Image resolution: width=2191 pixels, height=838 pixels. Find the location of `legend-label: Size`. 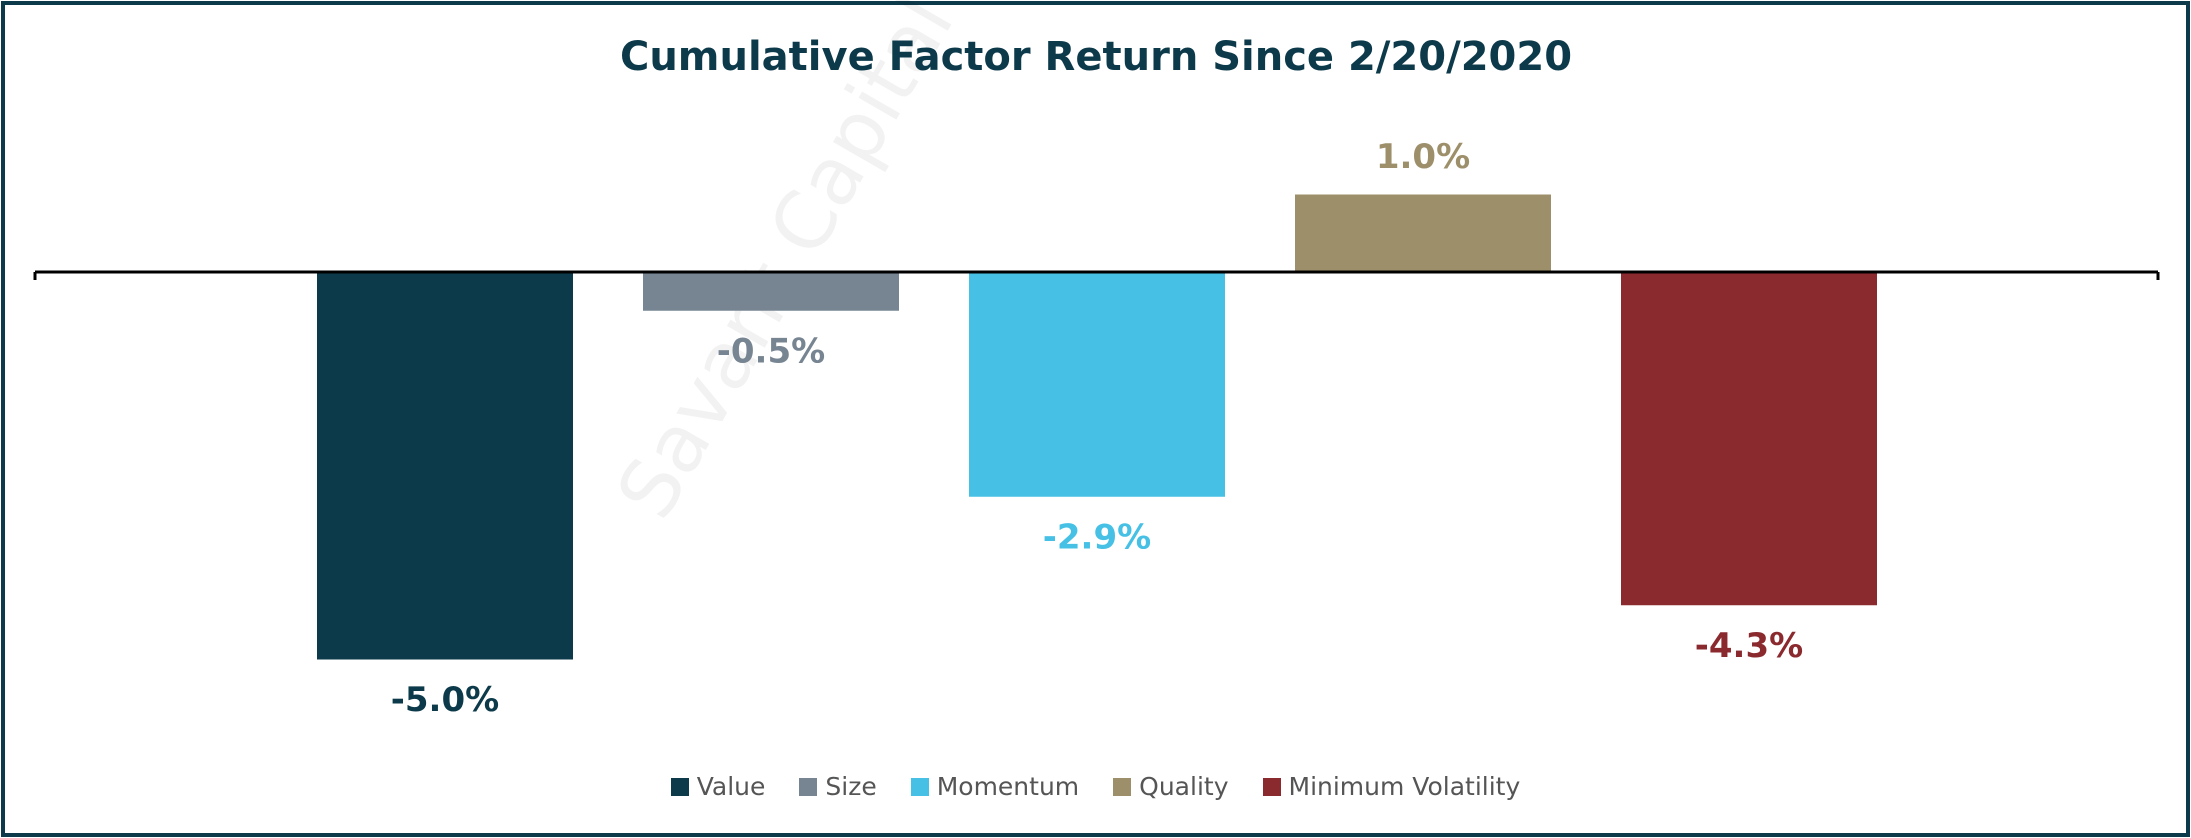

legend-label: Size is located at coordinates (851, 786).